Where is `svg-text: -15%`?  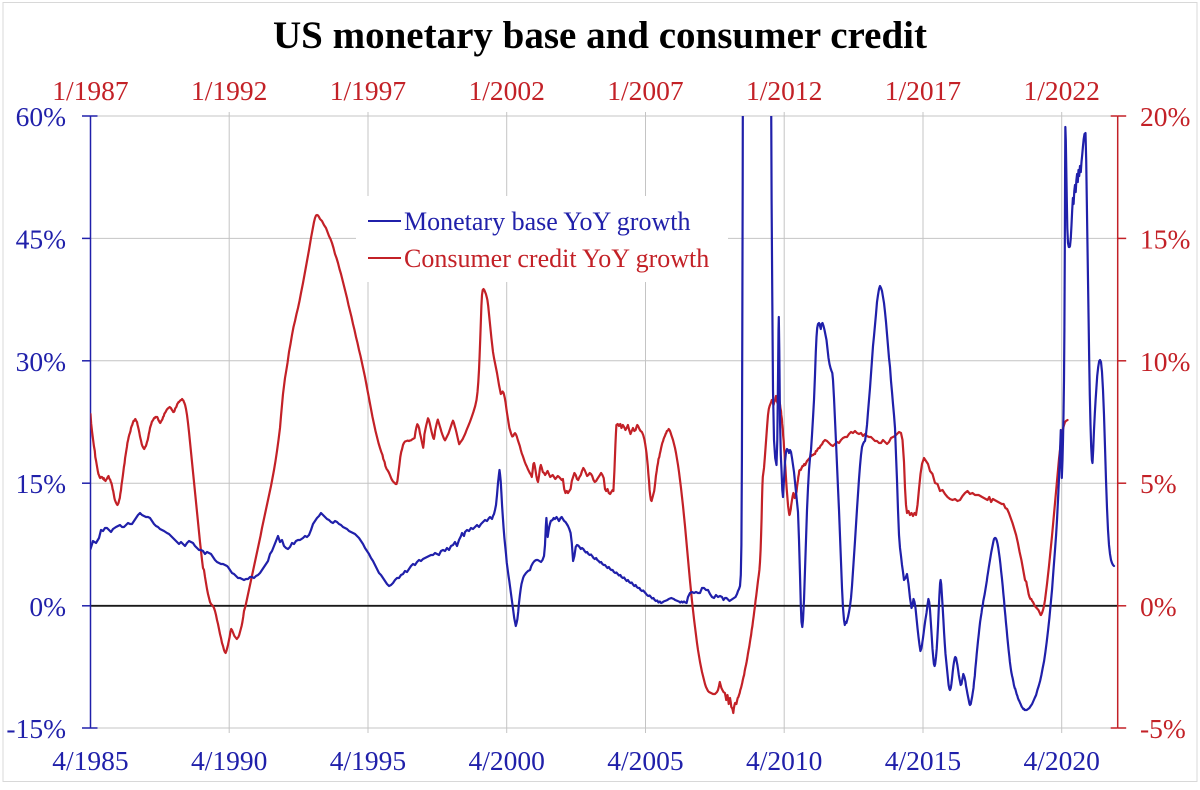 svg-text: -15% is located at coordinates (36, 728).